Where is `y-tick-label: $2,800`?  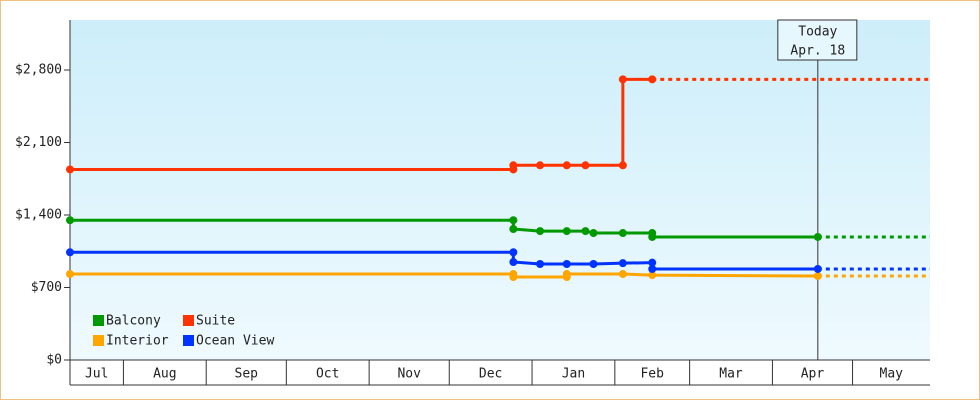
y-tick-label: $2,800 is located at coordinates (38, 70).